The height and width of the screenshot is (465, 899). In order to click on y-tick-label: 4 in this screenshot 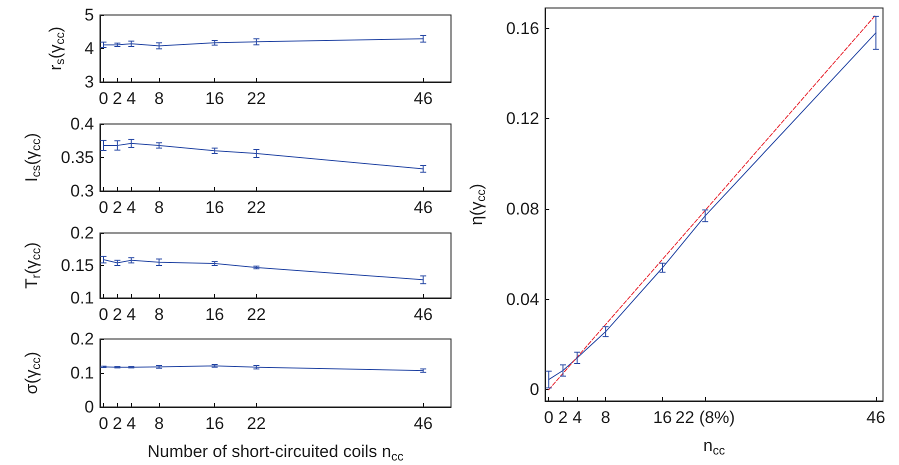, I will do `click(89, 48)`.